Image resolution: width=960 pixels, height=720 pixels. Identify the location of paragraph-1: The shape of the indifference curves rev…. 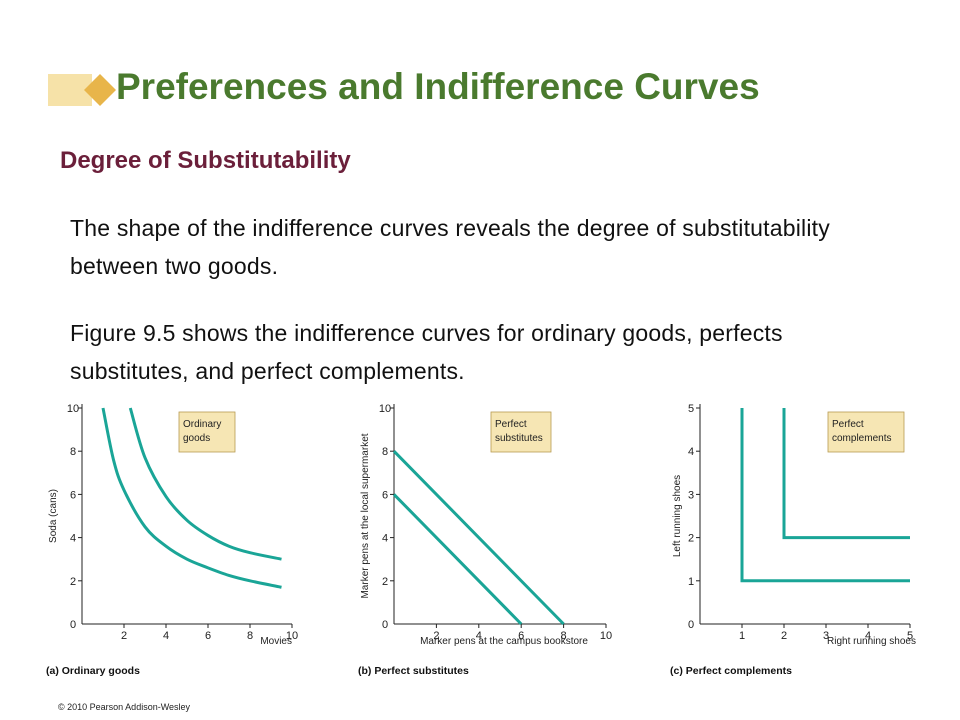
(450, 247).